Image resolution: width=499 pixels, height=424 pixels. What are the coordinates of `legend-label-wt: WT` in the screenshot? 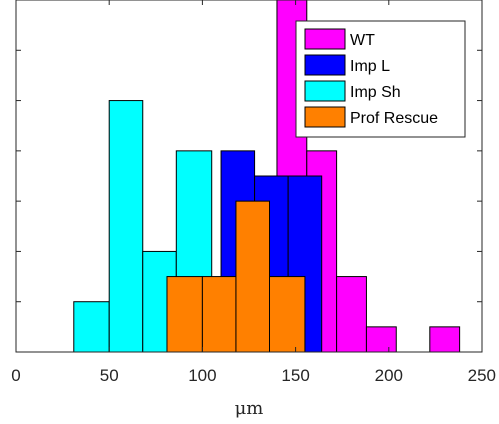 It's located at (362, 40).